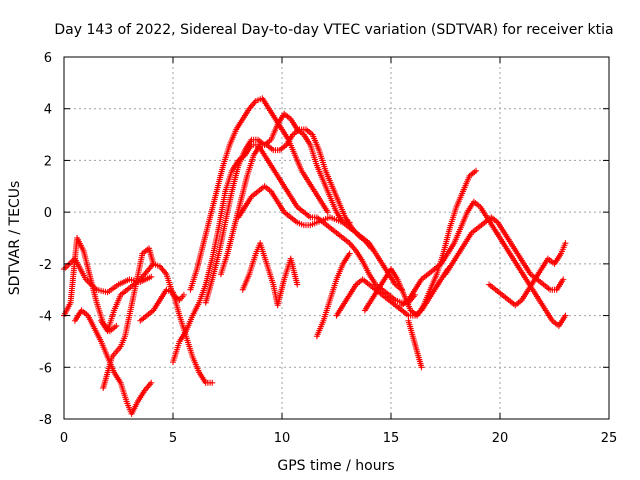 The height and width of the screenshot is (480, 640). I want to click on x-axis-label: GPS time / hours, so click(335, 466).